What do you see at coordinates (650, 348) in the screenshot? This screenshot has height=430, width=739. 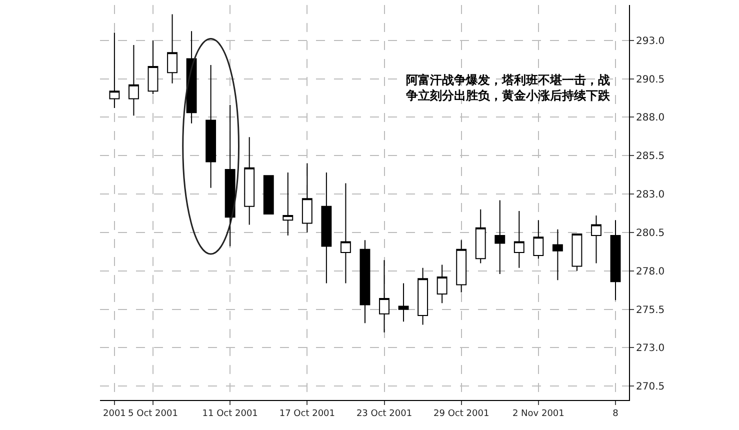 I see `y-tick-label: 273.0` at bounding box center [650, 348].